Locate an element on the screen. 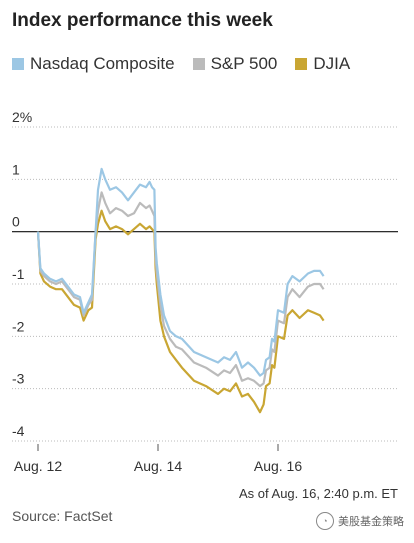 The width and height of the screenshot is (414, 543). y-tick-label: -3 is located at coordinates (18, 379).